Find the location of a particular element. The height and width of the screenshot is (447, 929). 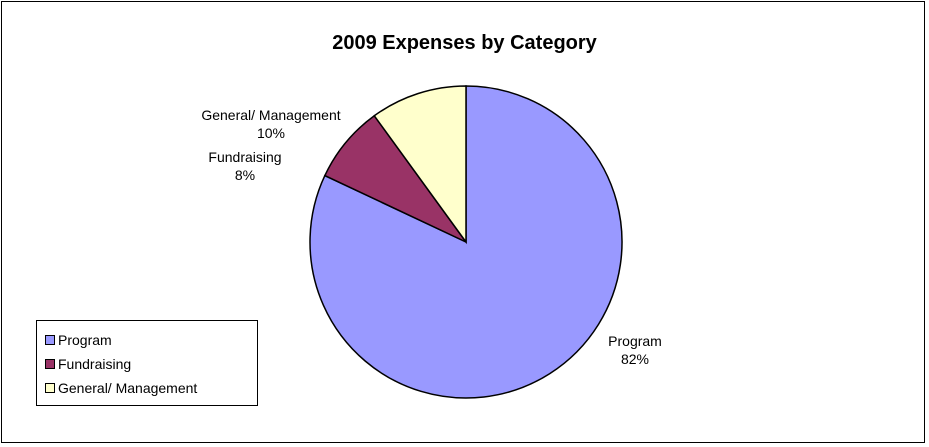

legend-label-general-management: General/ Management is located at coordinates (127, 388).